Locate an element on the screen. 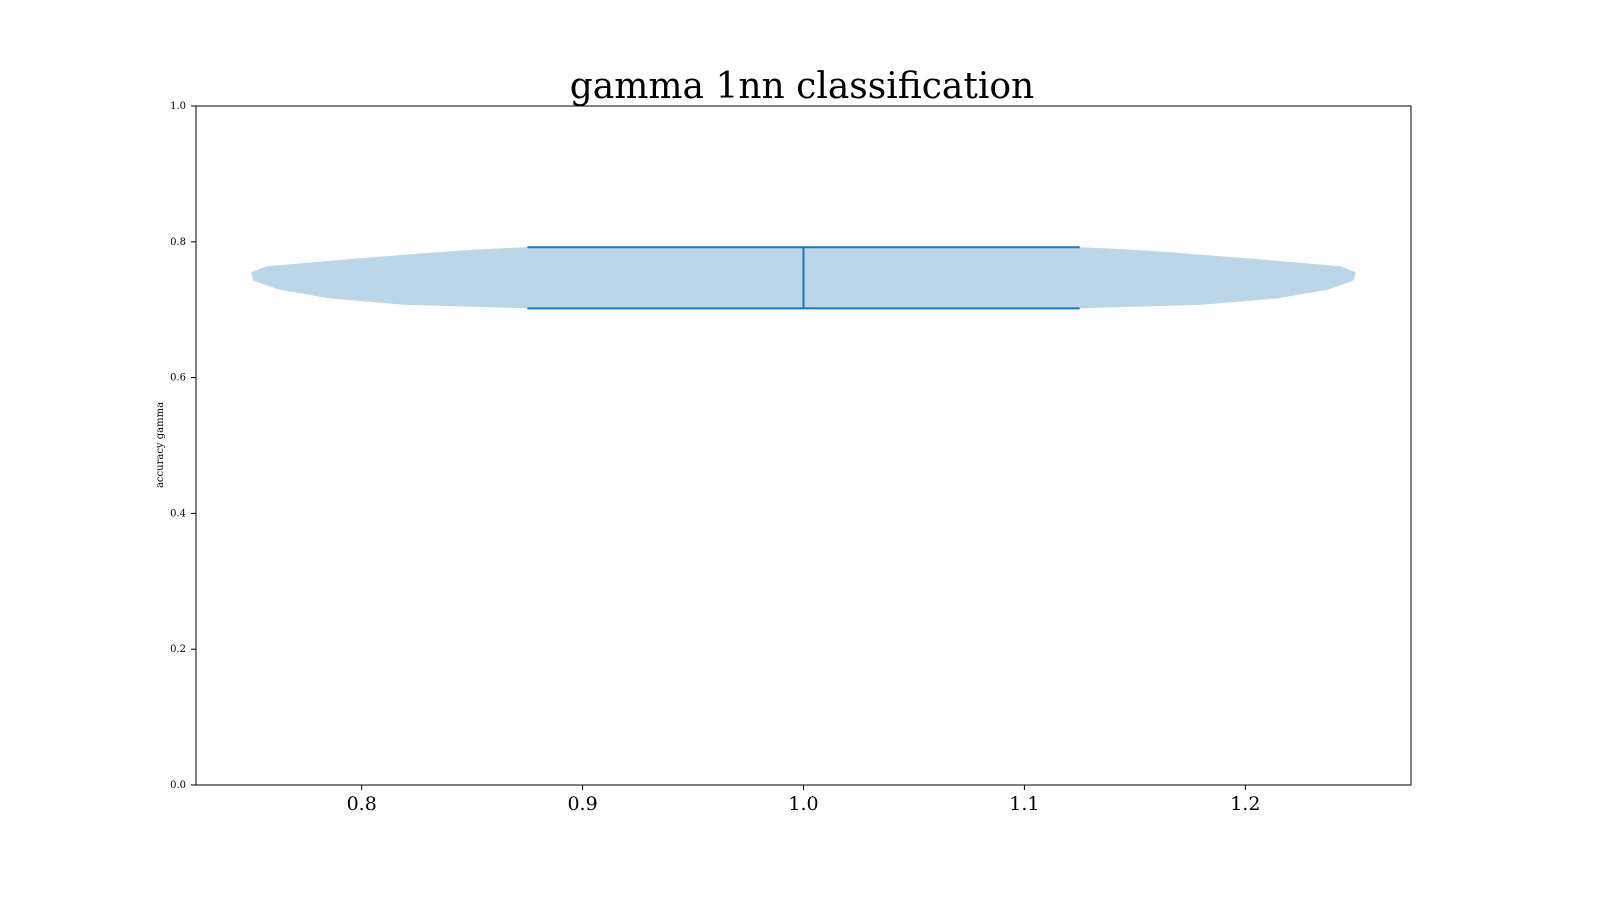  y-axis-ticks: 0.0 0.2 0.4 0.6 0.8 1.0 is located at coordinates (183, 446).